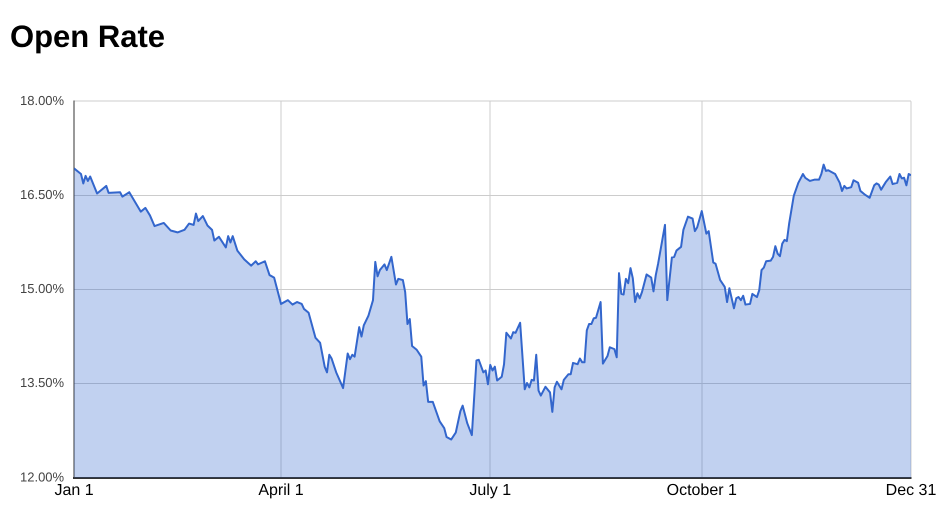  Describe the element at coordinates (911, 490) in the screenshot. I see `x-tick-label: Dec 31` at that location.